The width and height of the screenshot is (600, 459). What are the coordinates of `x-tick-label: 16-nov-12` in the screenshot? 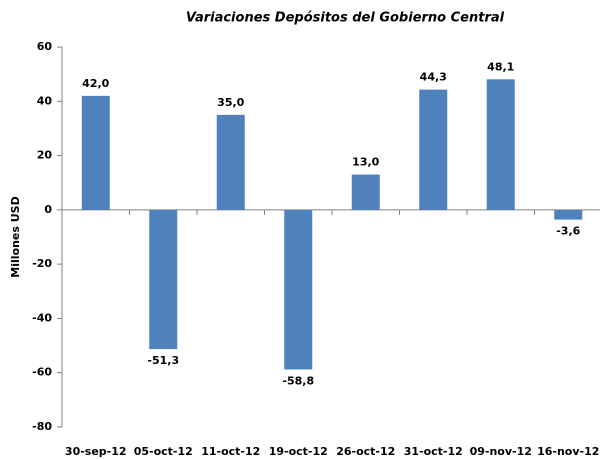 It's located at (568, 451).